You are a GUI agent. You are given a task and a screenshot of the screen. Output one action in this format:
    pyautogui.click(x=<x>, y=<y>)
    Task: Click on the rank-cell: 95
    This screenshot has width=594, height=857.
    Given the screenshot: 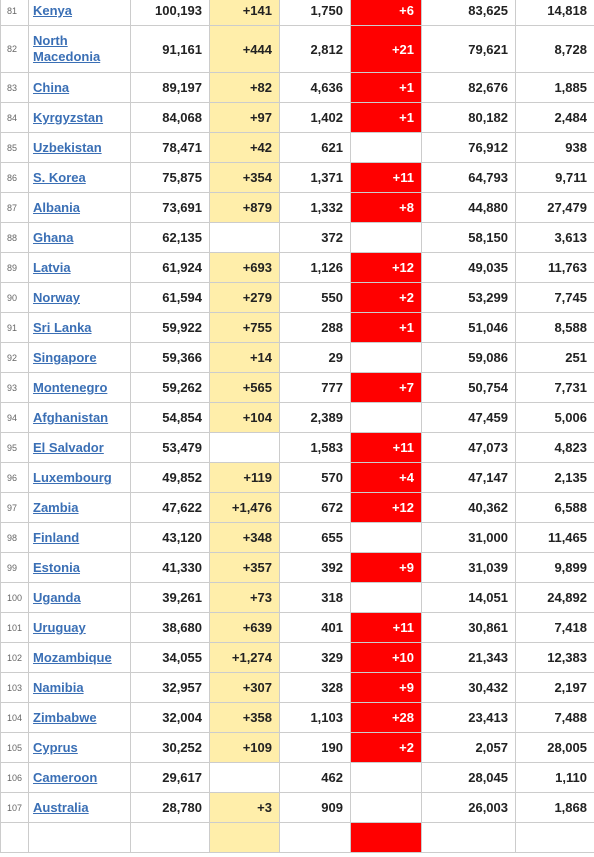 What is the action you would take?
    pyautogui.click(x=14, y=447)
    